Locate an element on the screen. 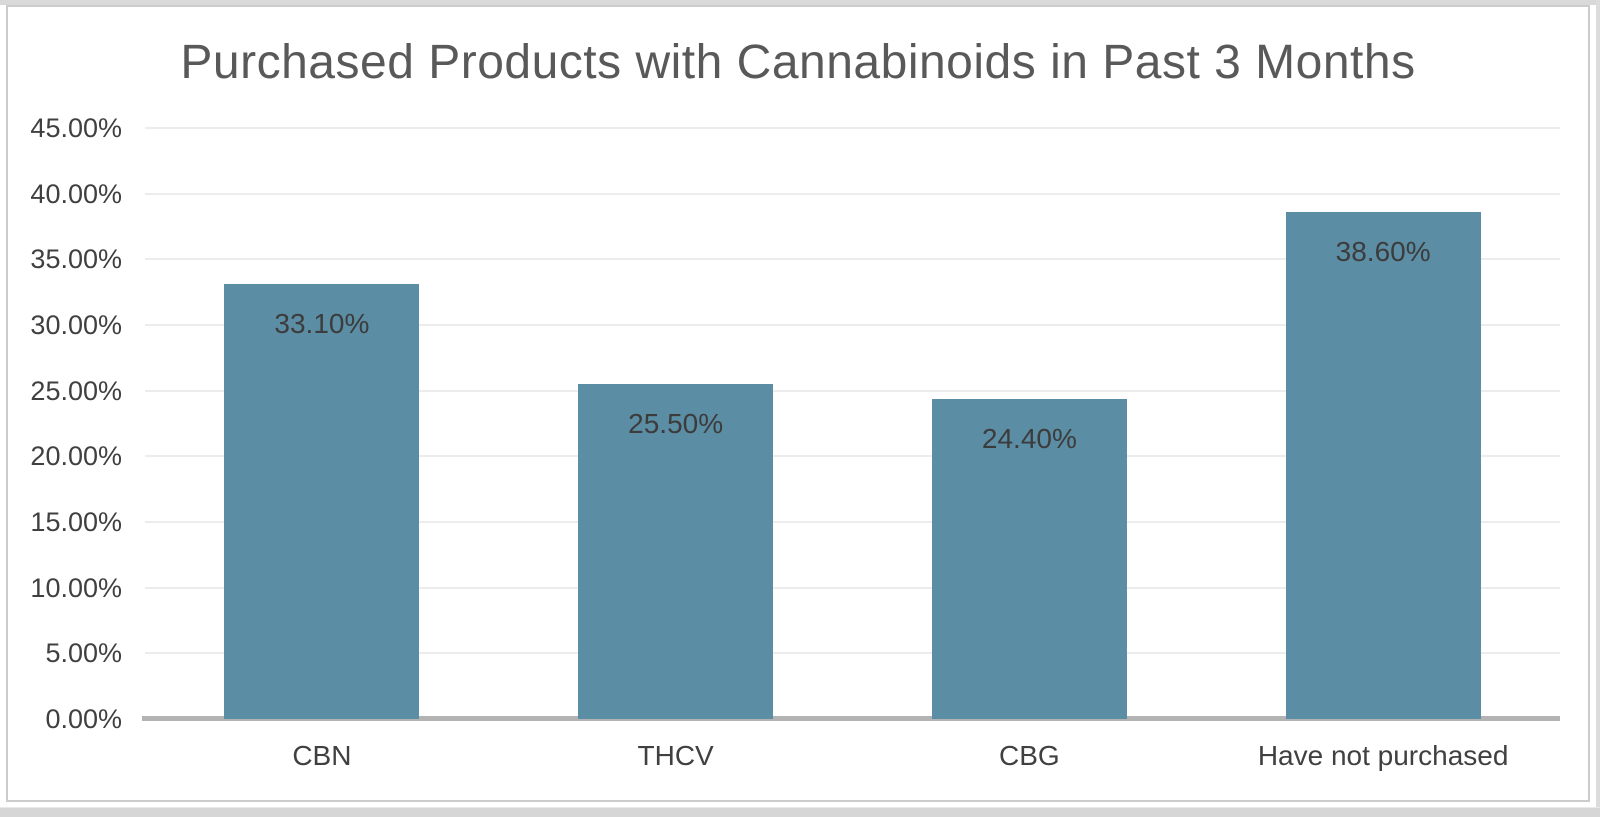  right-edge-strip is located at coordinates (1598, 408).